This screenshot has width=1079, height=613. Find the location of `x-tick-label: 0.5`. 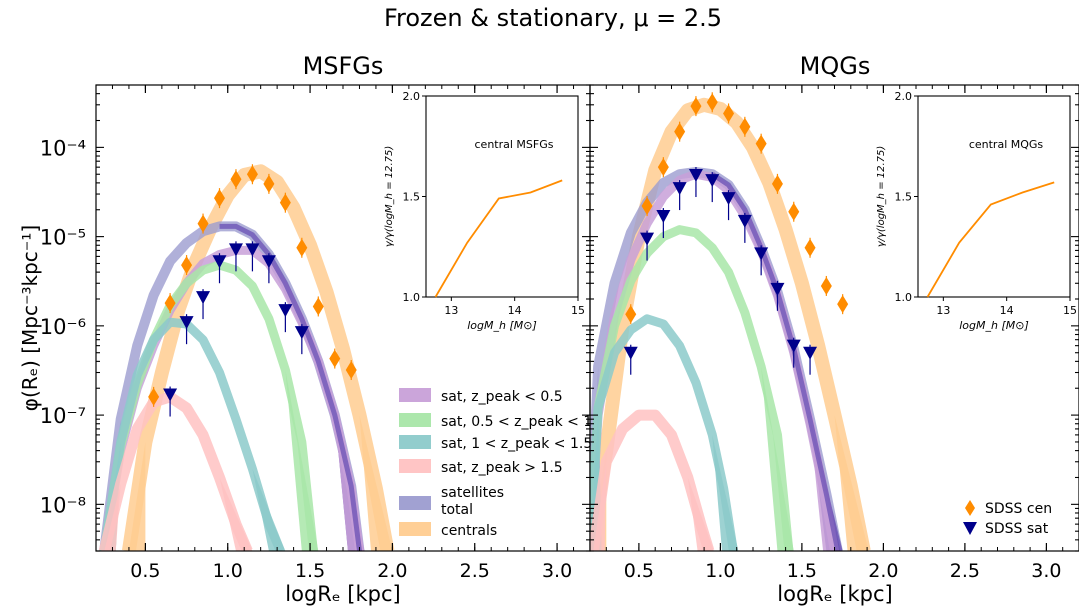

x-tick-label: 0.5 is located at coordinates (639, 571).